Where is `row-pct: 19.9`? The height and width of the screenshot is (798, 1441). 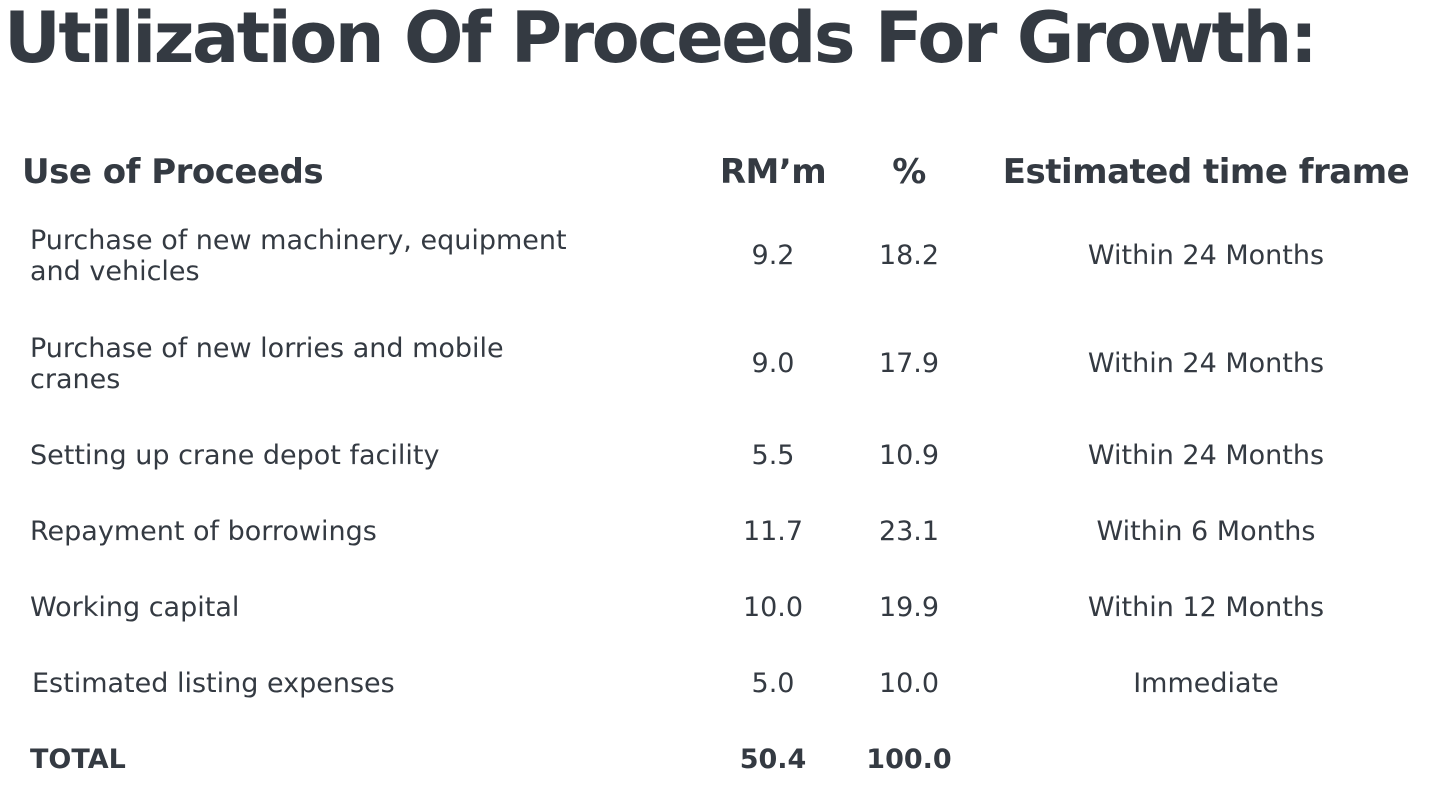
row-pct: 19.9 is located at coordinates (909, 607).